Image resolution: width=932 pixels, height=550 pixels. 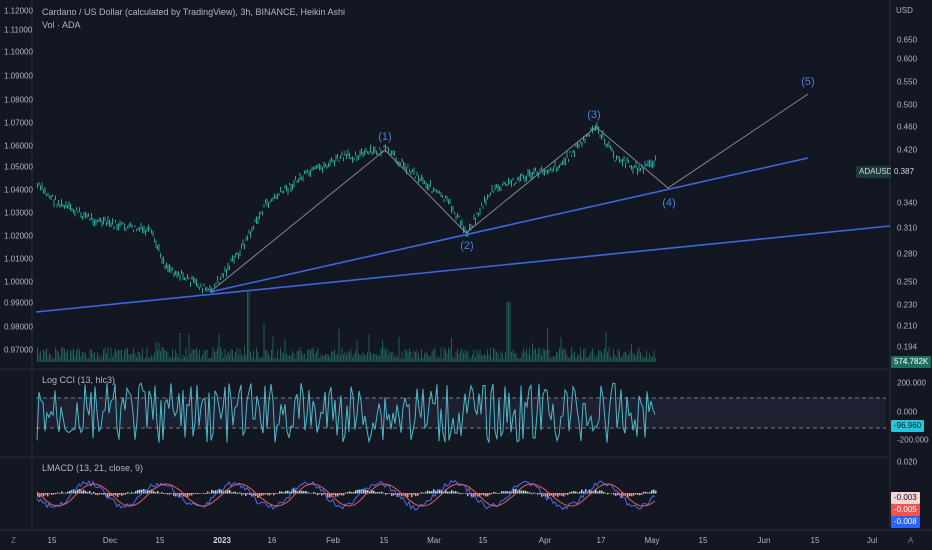 I want to click on lmacd-histogram, so click(x=347, y=493).